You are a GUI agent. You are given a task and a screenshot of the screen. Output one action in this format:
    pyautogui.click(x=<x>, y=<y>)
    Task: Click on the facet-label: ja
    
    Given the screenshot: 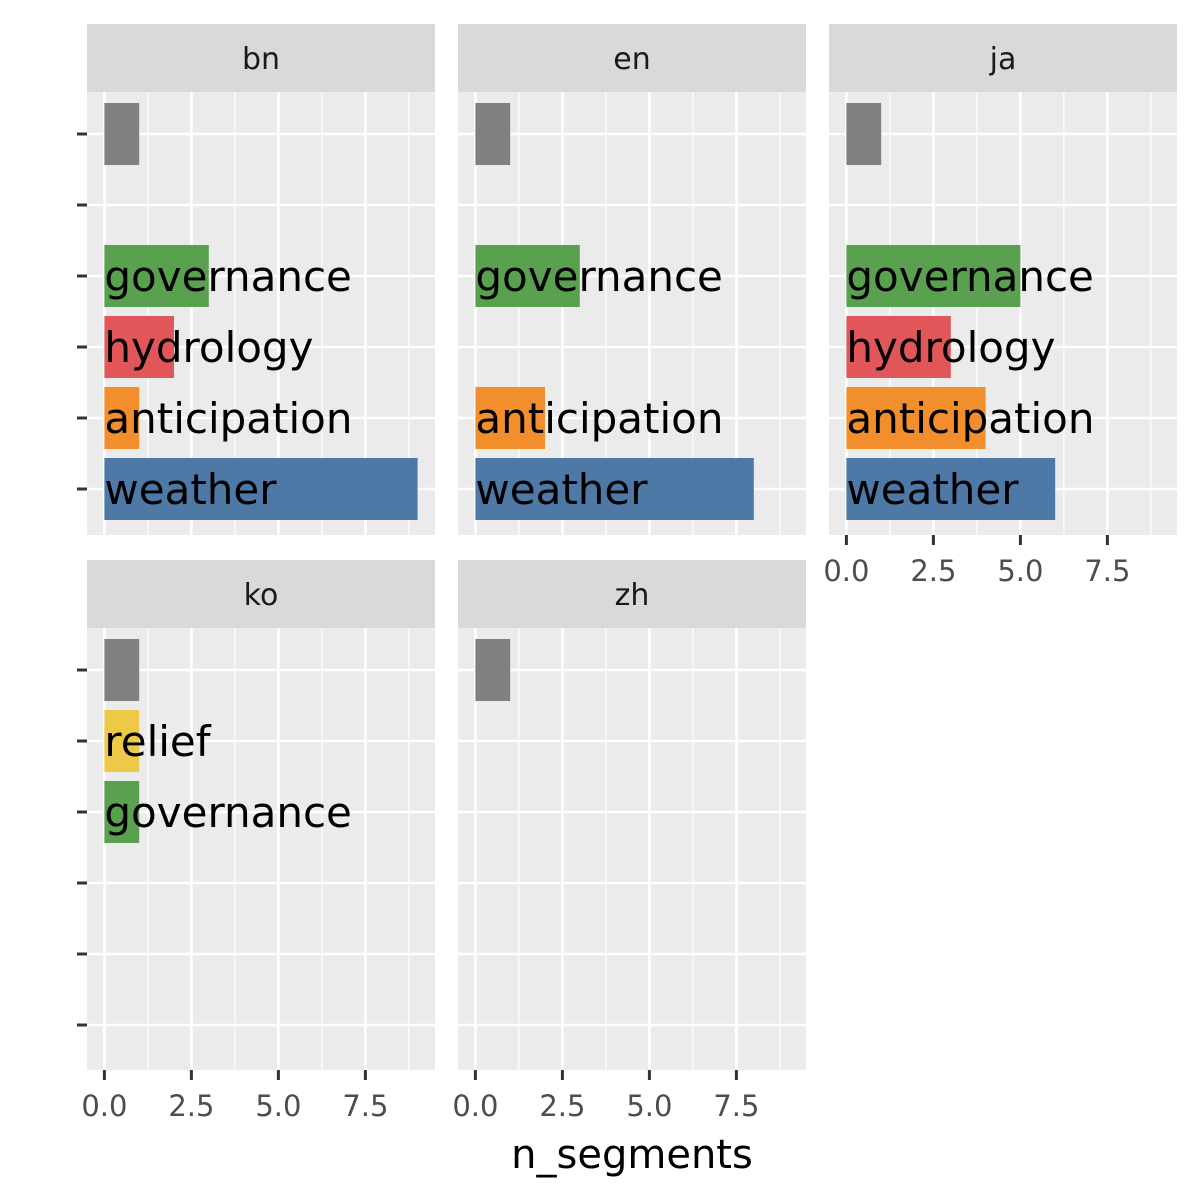 What is the action you would take?
    pyautogui.click(x=1003, y=59)
    